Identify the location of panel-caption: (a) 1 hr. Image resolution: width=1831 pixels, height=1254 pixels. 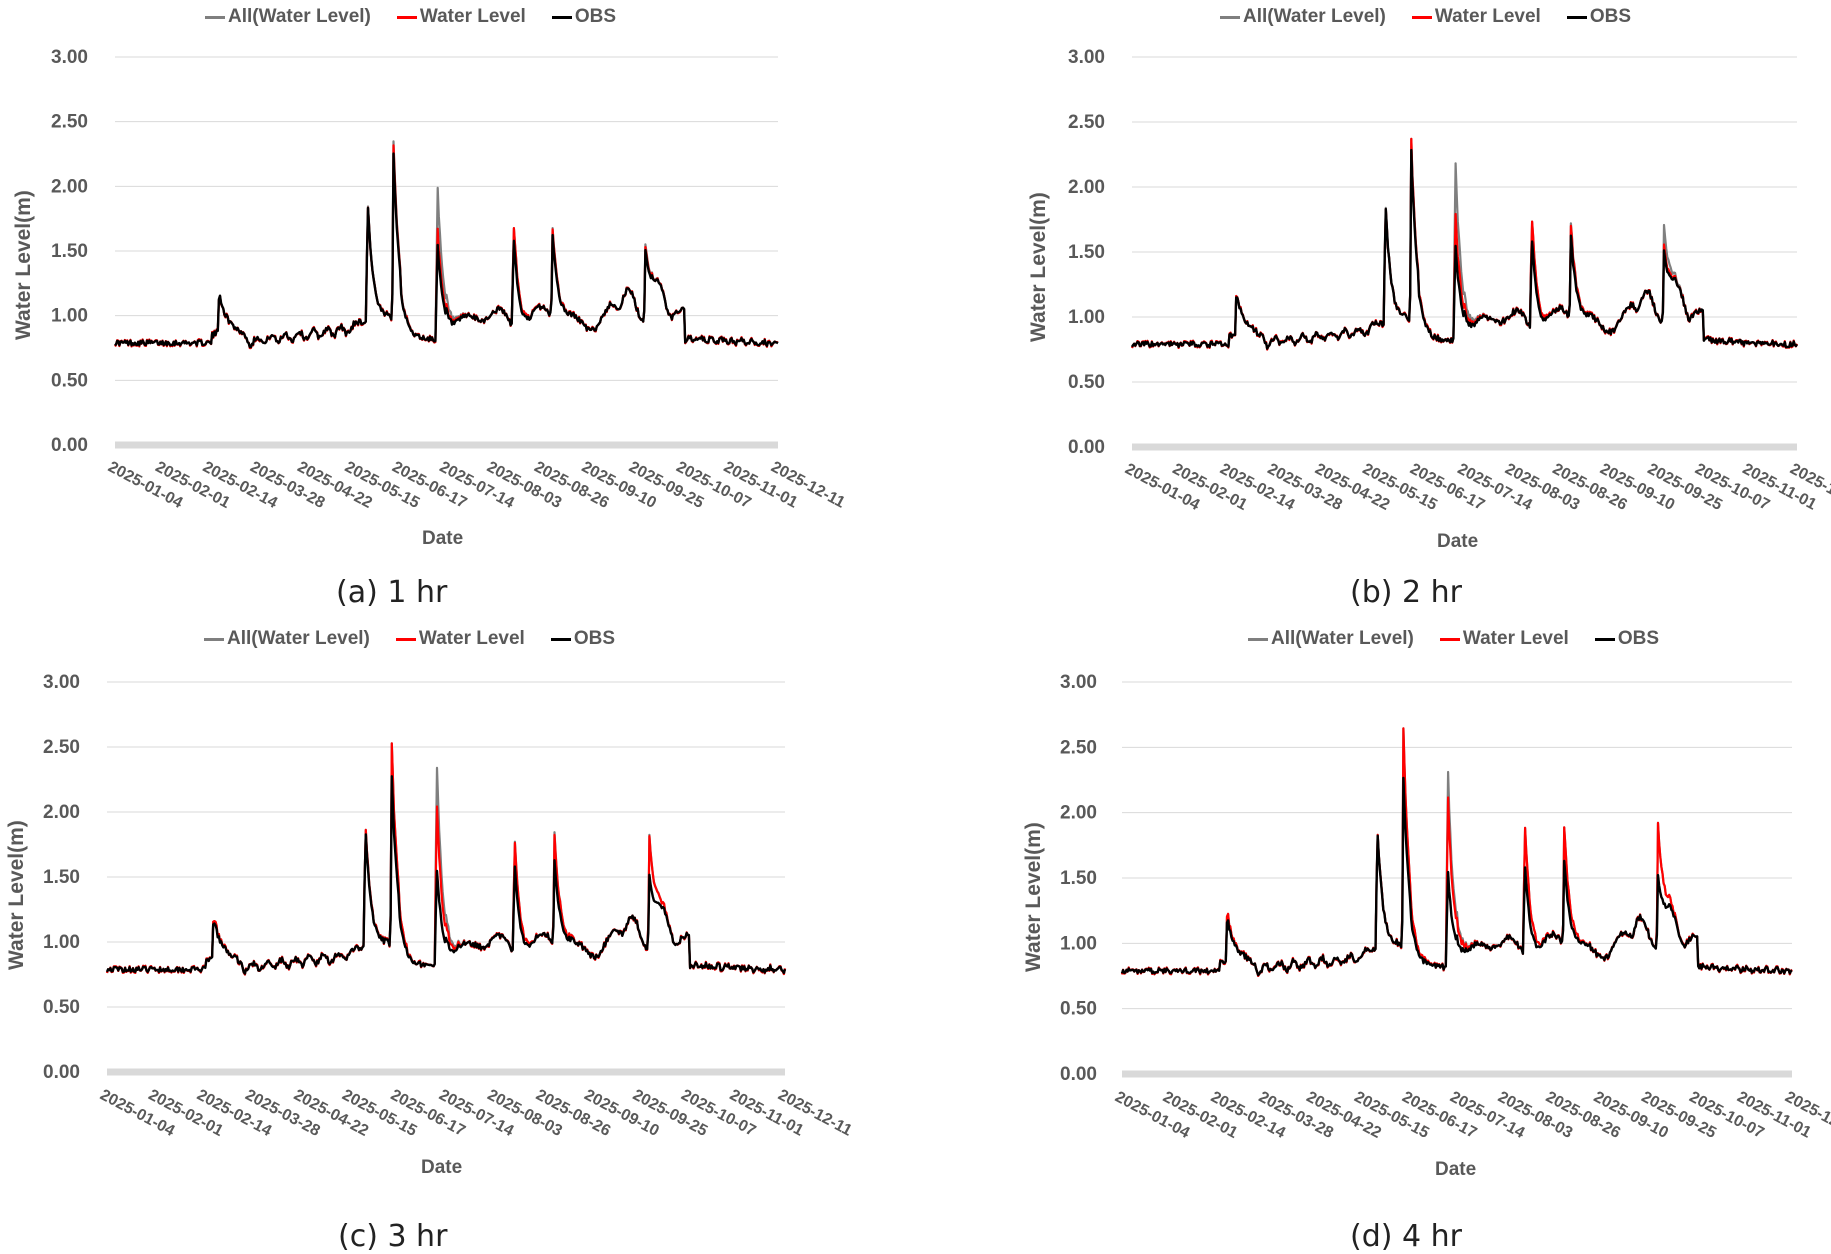
(392, 592).